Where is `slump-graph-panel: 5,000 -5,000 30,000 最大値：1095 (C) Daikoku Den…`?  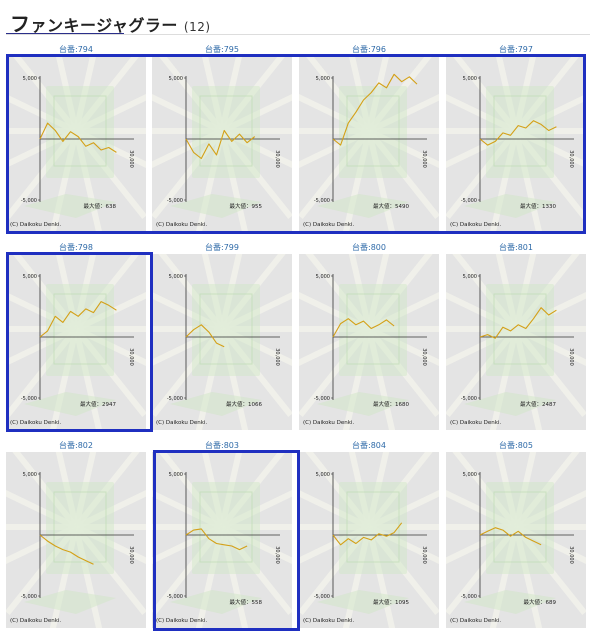
slump-graph-panel: 5,000 -5,000 30,000 最大値：1095 (C) Daikoku Den… is located at coordinates (369, 540).